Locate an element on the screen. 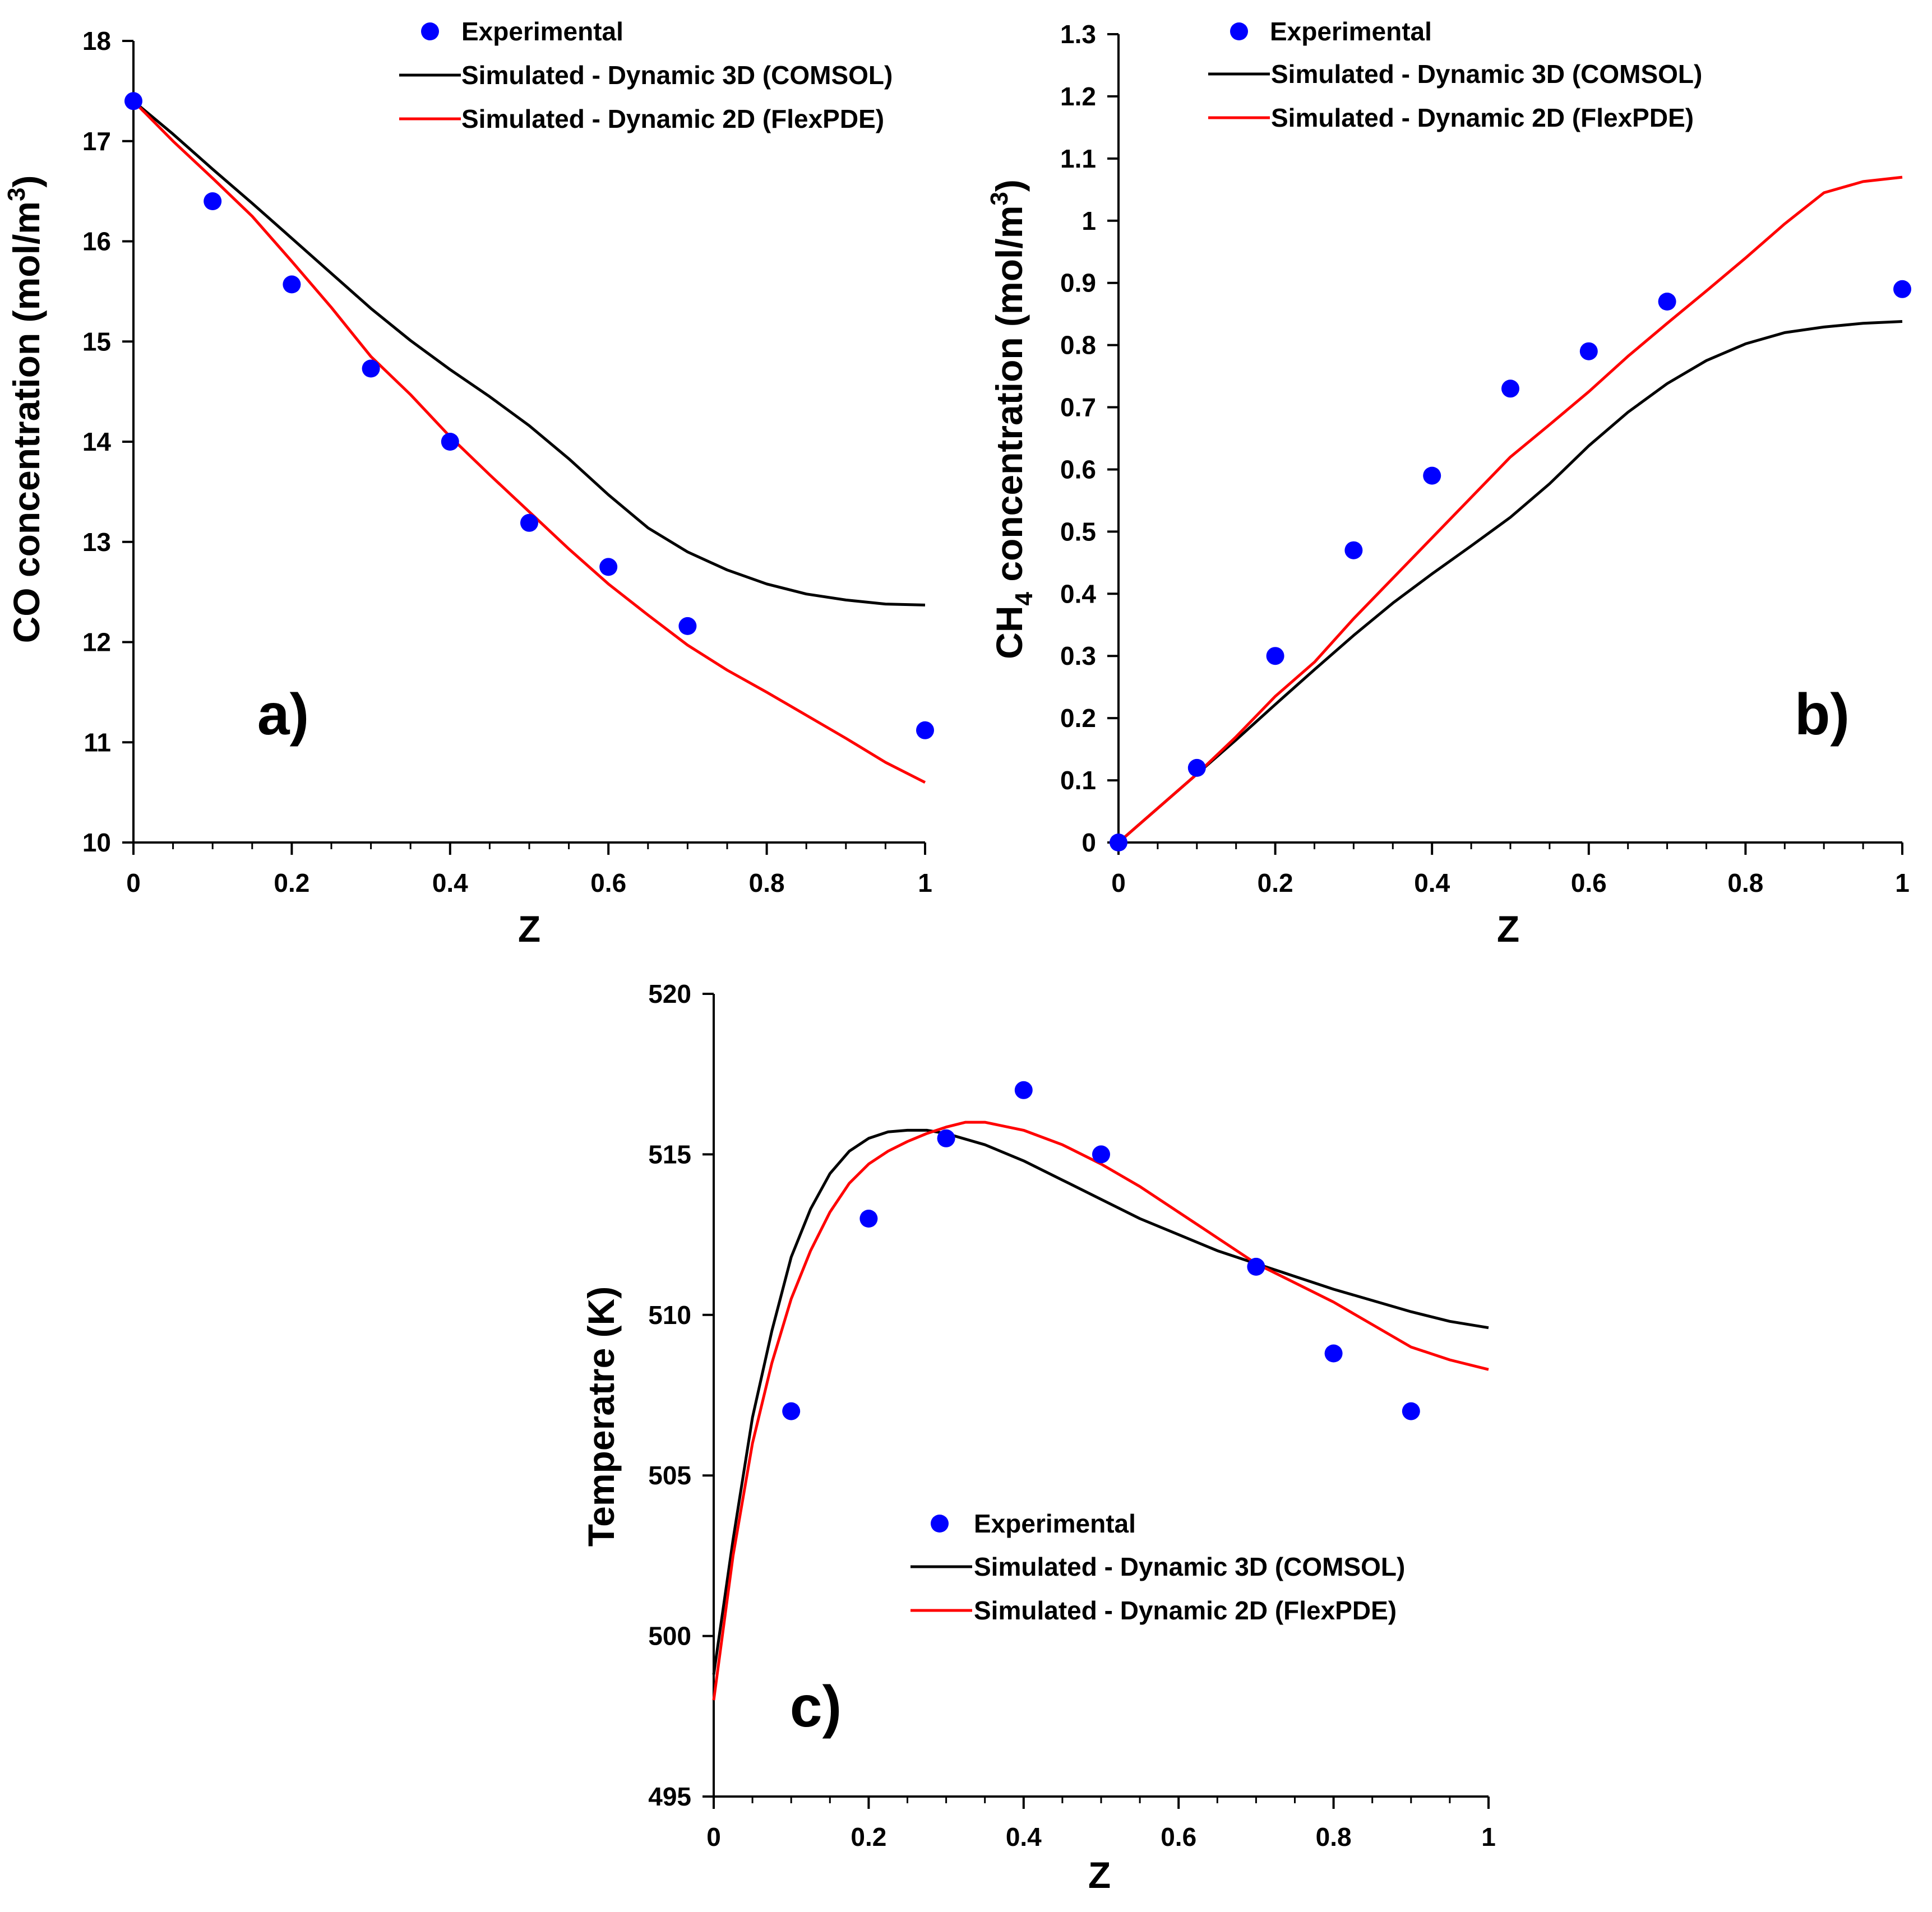 The width and height of the screenshot is (1932, 1912). x-tick-label-c: 1 is located at coordinates (1488, 1836).